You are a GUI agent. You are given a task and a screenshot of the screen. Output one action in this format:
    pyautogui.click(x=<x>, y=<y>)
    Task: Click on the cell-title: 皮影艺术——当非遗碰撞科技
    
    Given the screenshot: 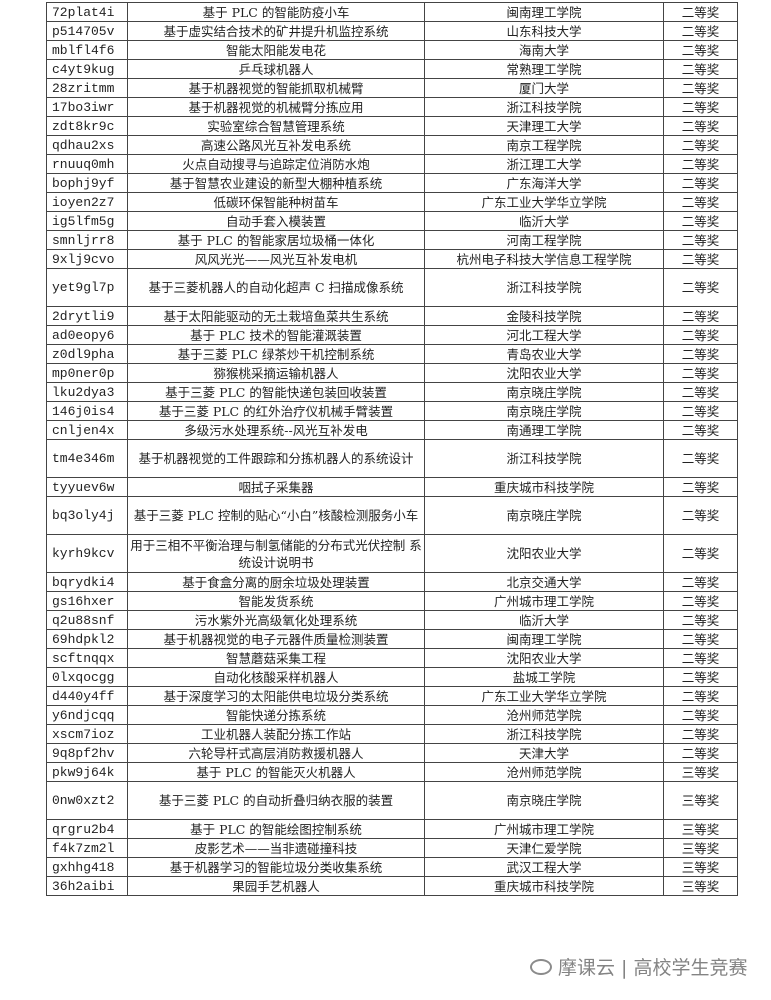 What is the action you would take?
    pyautogui.click(x=276, y=848)
    